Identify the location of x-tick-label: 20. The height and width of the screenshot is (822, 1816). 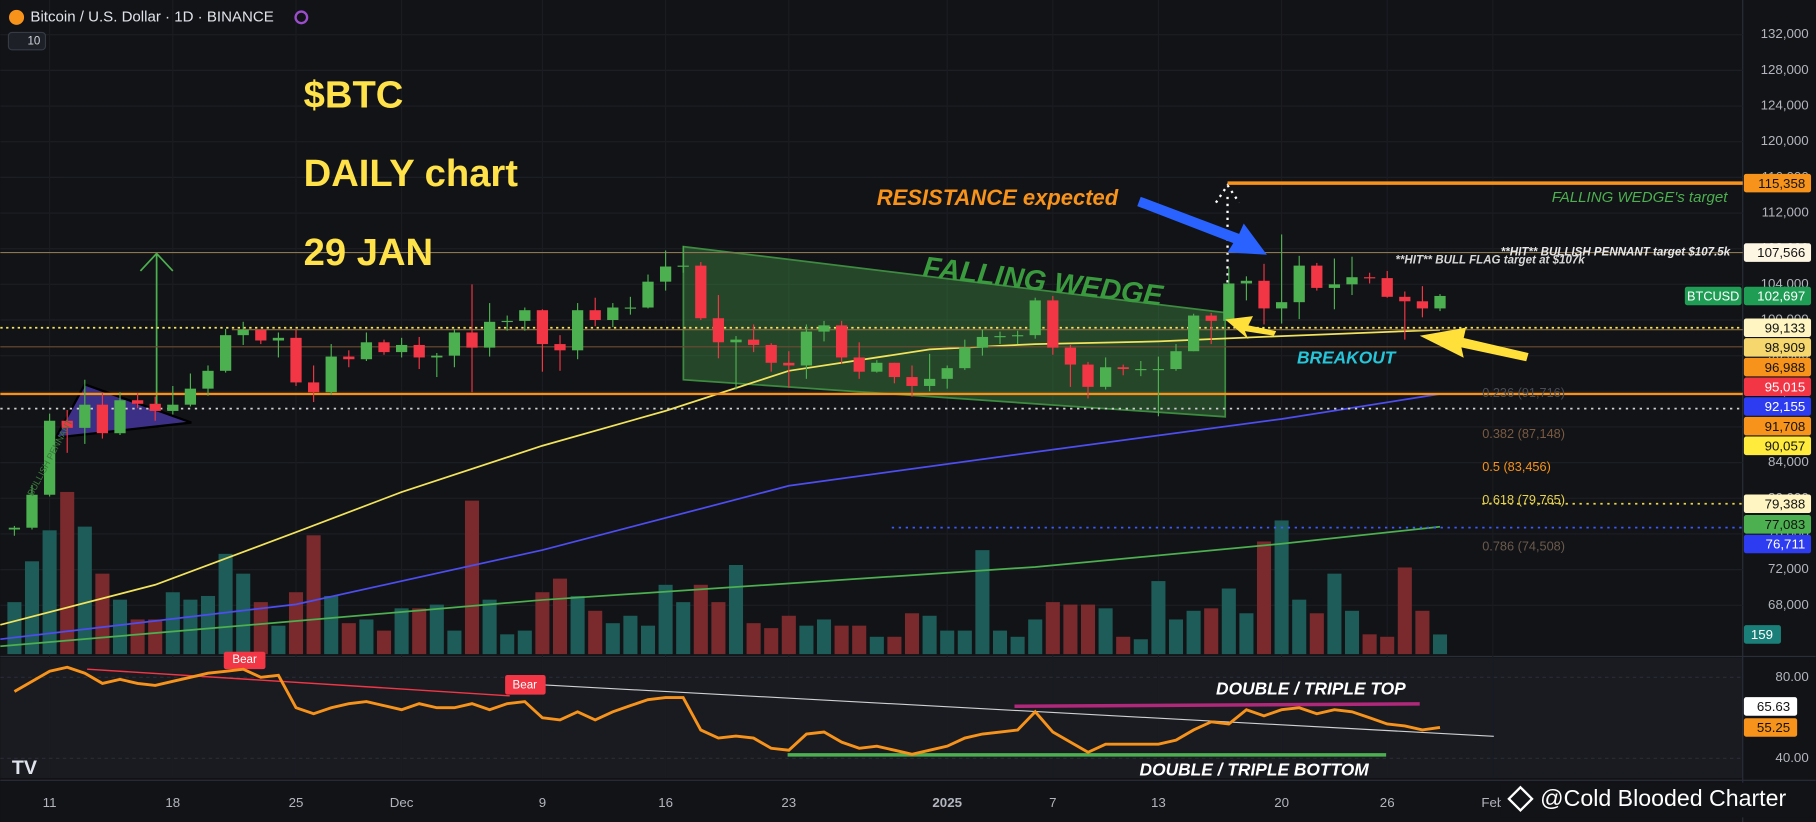
(1281, 802).